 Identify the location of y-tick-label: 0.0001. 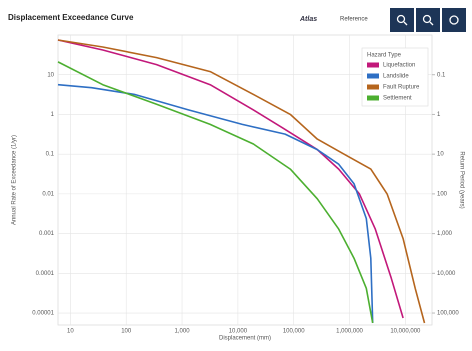
(45, 274).